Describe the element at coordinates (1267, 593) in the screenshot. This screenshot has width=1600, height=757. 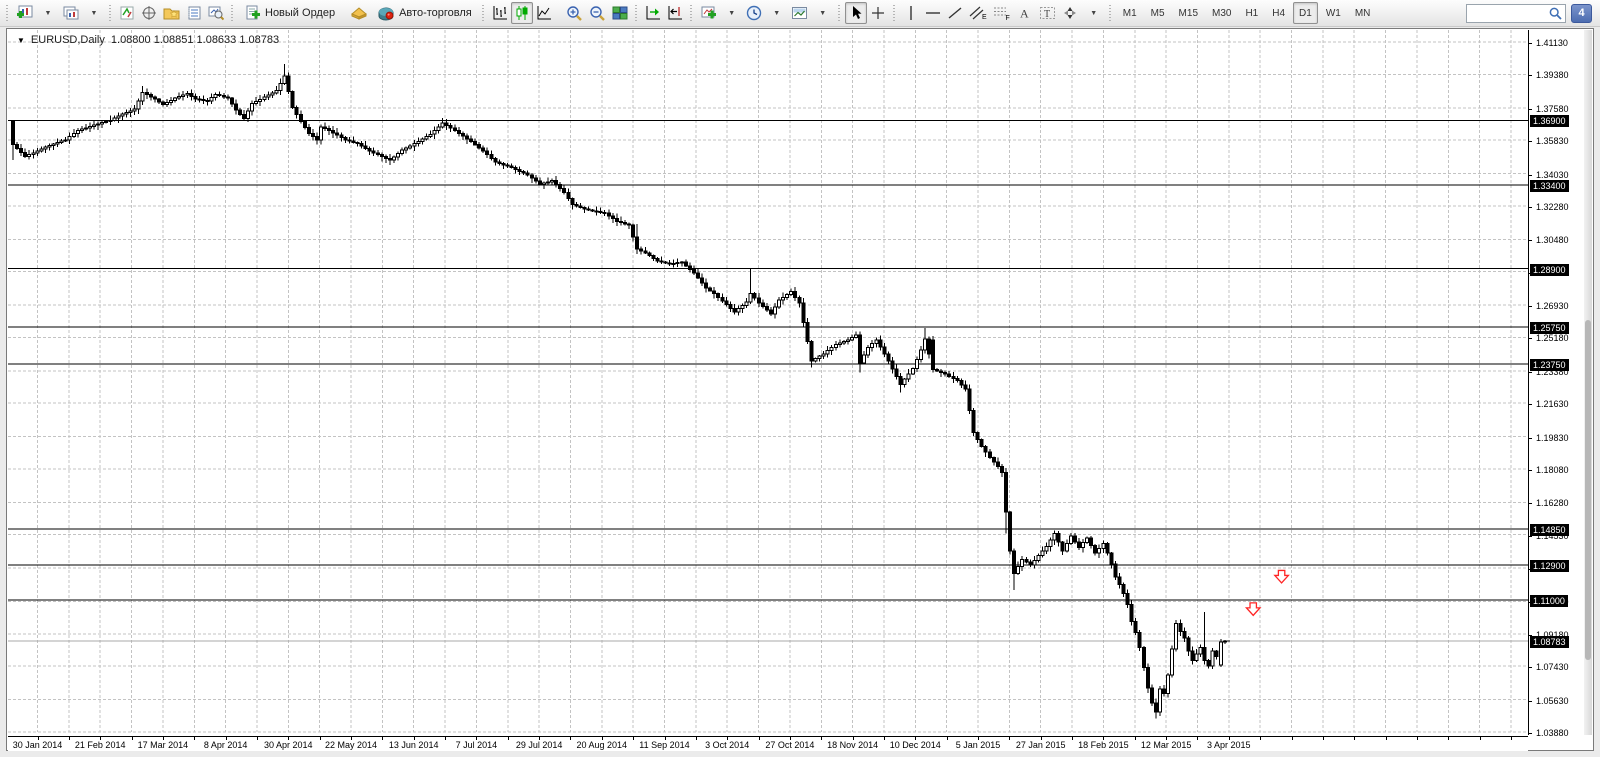
I see `trade-arrows` at that location.